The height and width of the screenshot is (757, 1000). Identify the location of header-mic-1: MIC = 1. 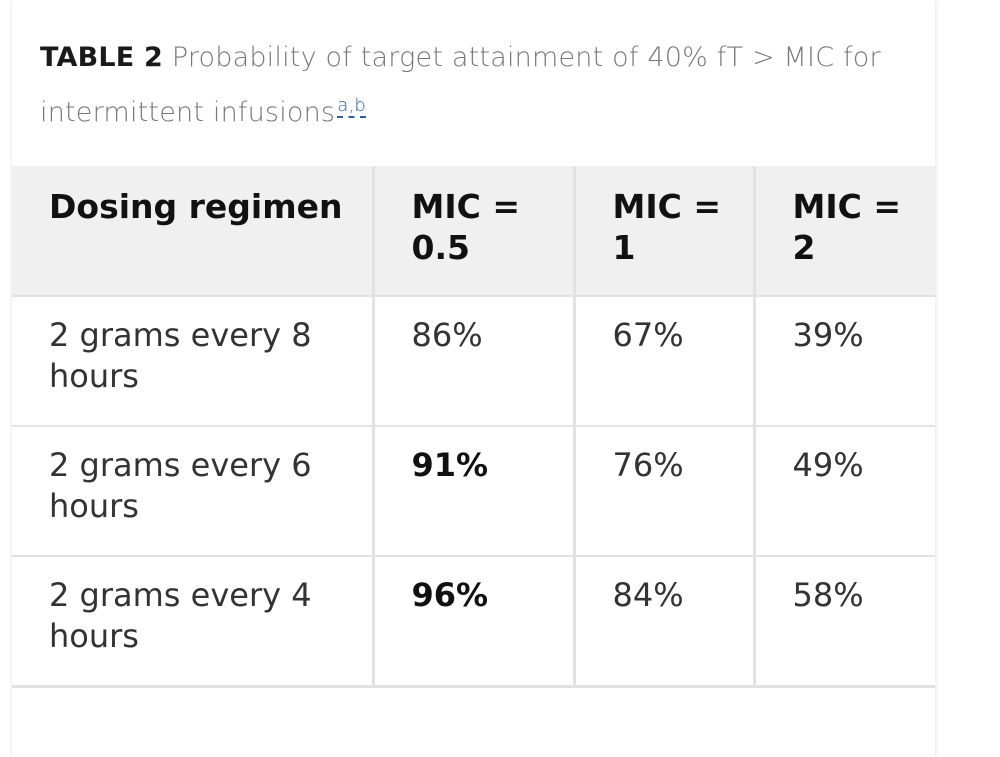
(663, 231).